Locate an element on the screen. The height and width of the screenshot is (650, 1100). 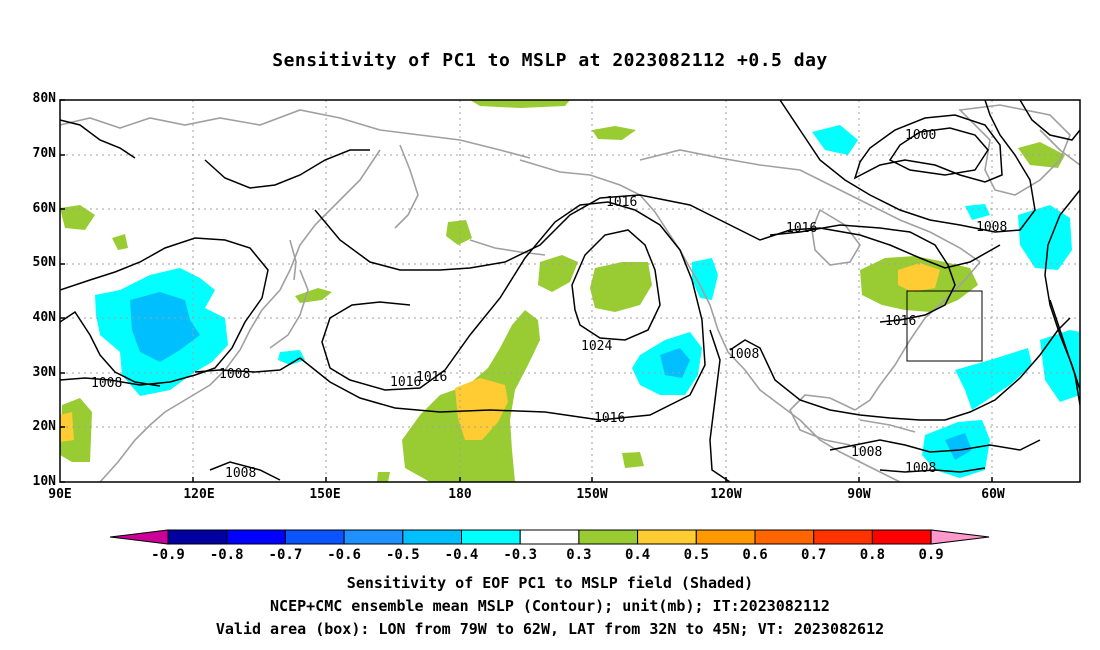
coast-sakhalin is located at coordinates (293, 260).